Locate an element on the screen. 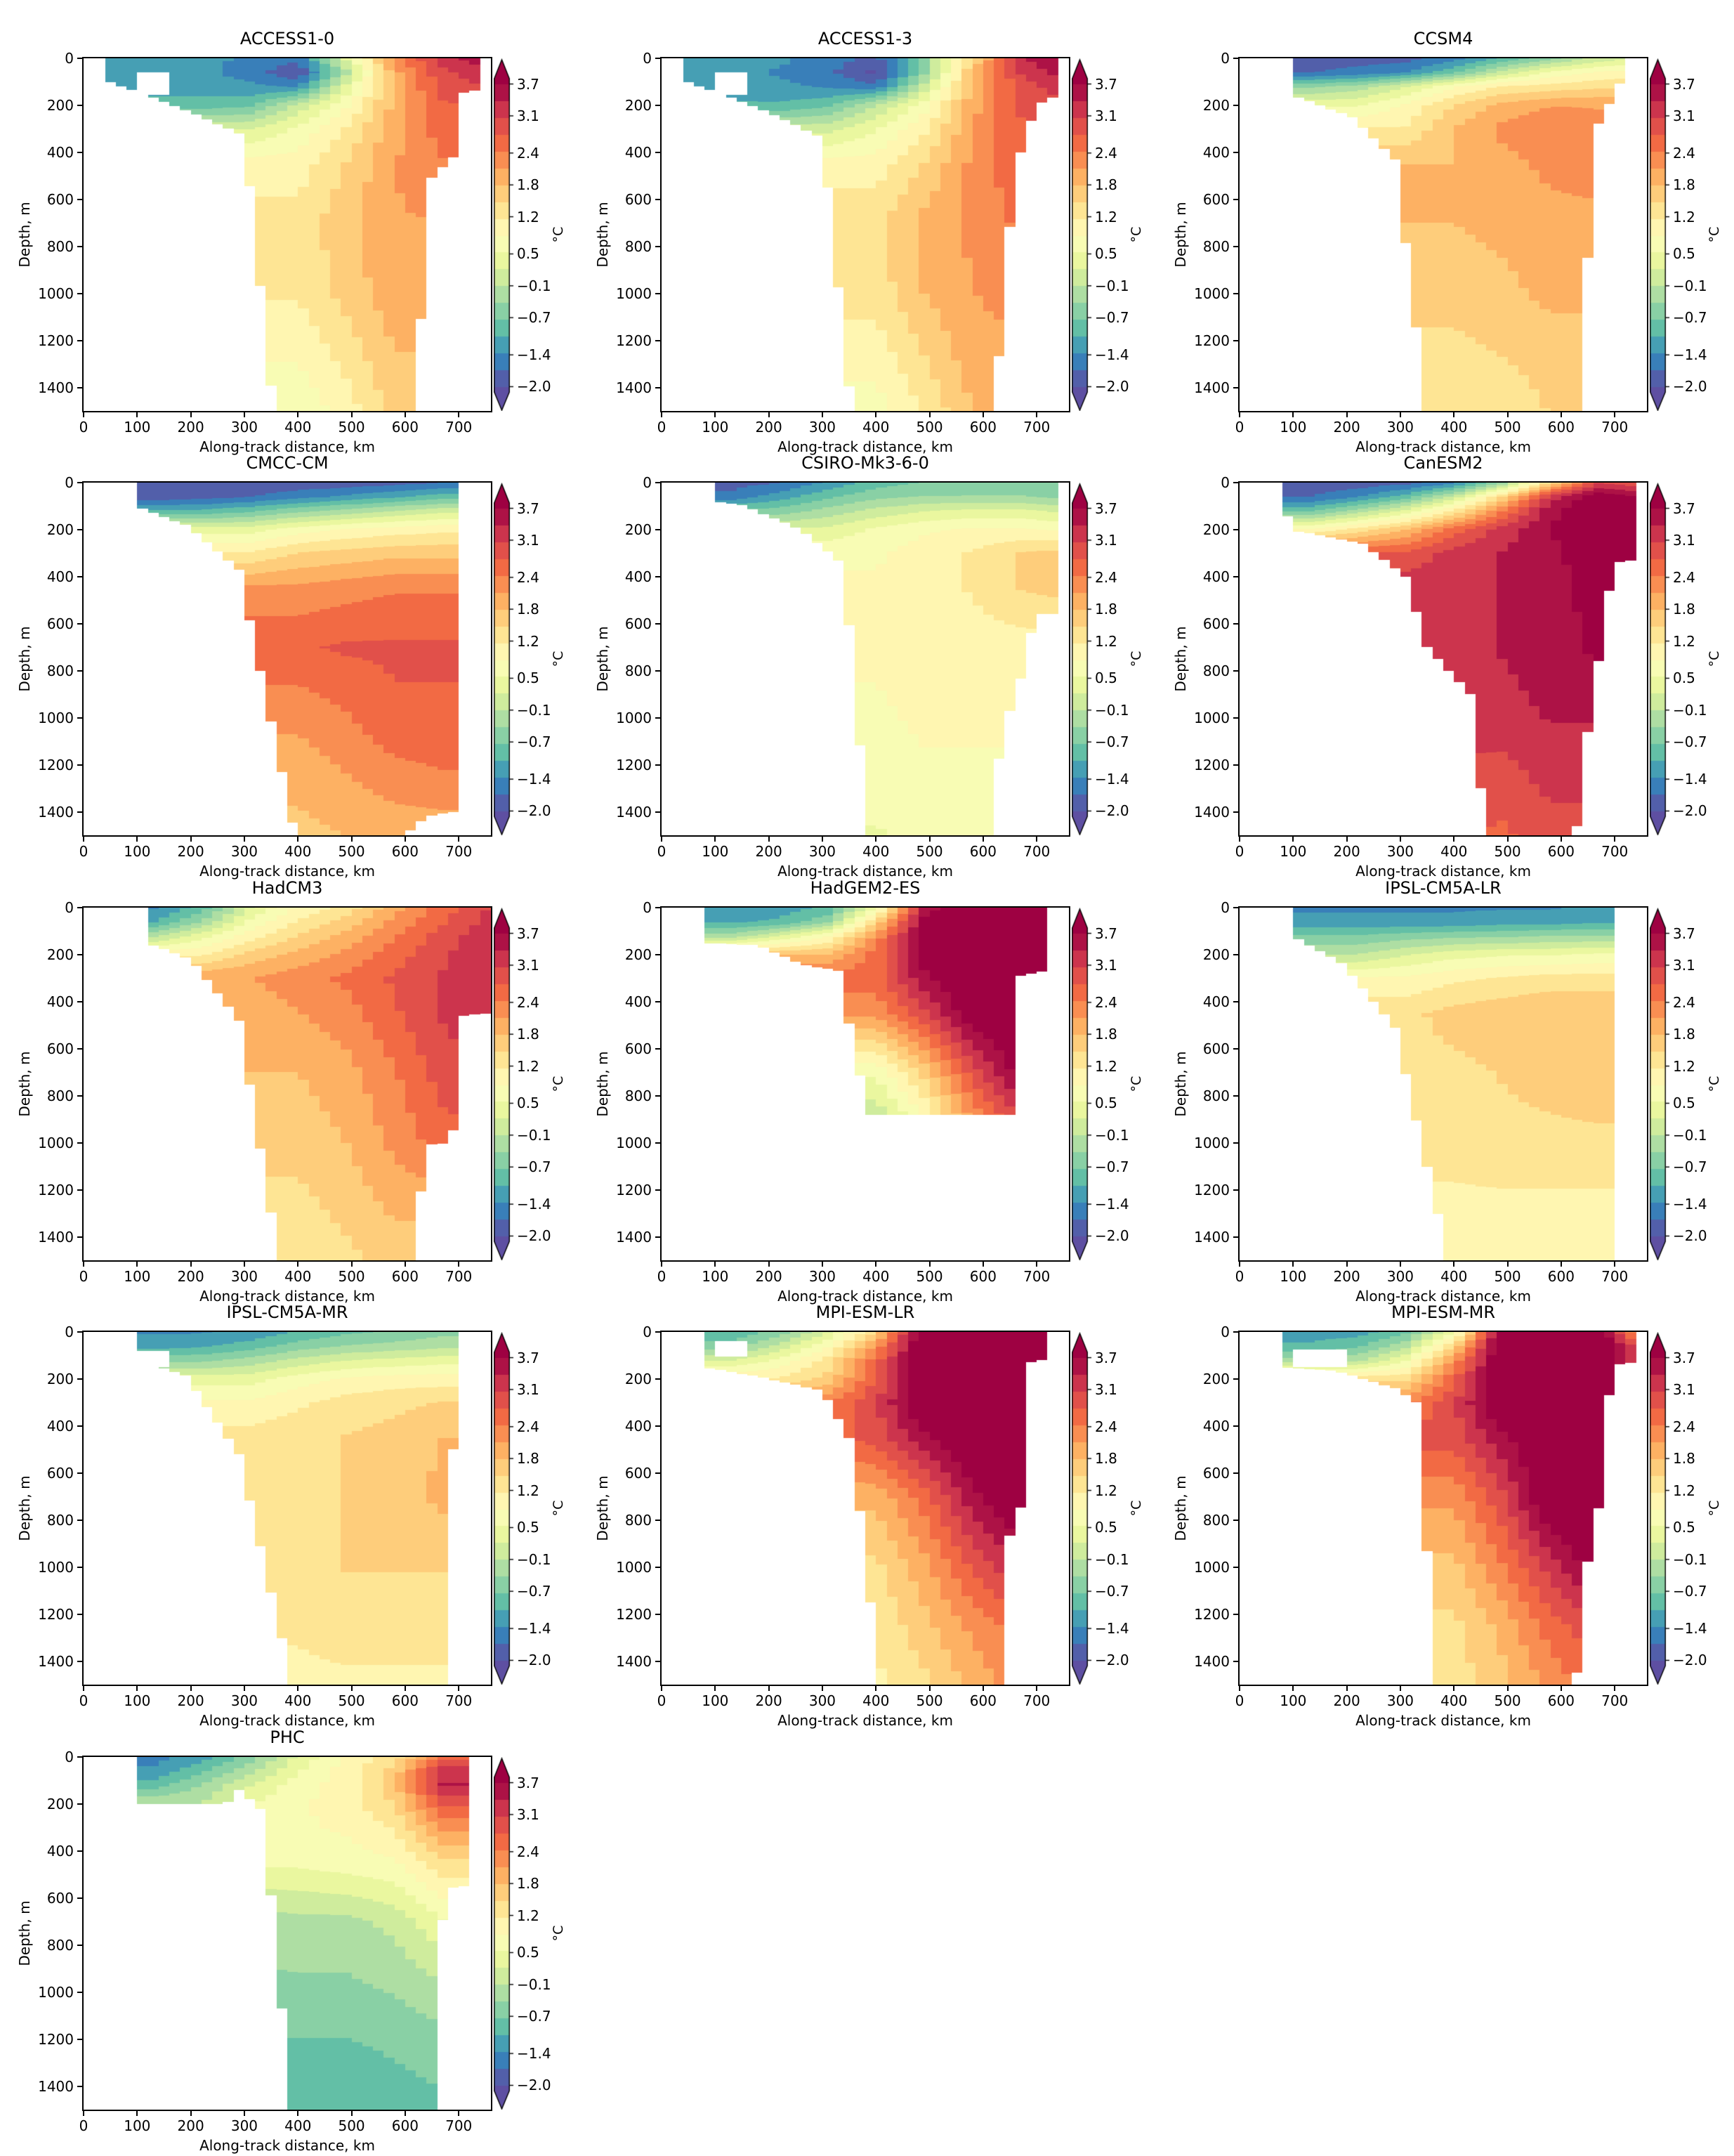 This screenshot has height=2156, width=1734. colorbar-tick-label: 3.1 is located at coordinates (1106, 116).